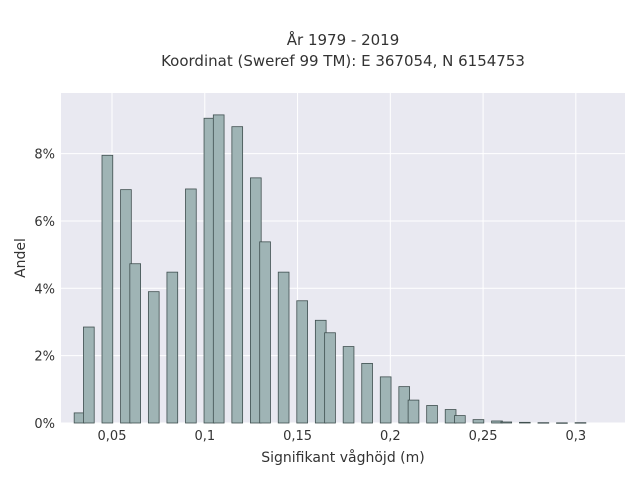  What do you see at coordinates (390, 436) in the screenshot?
I see `x-tick-label: 0,2` at bounding box center [390, 436].